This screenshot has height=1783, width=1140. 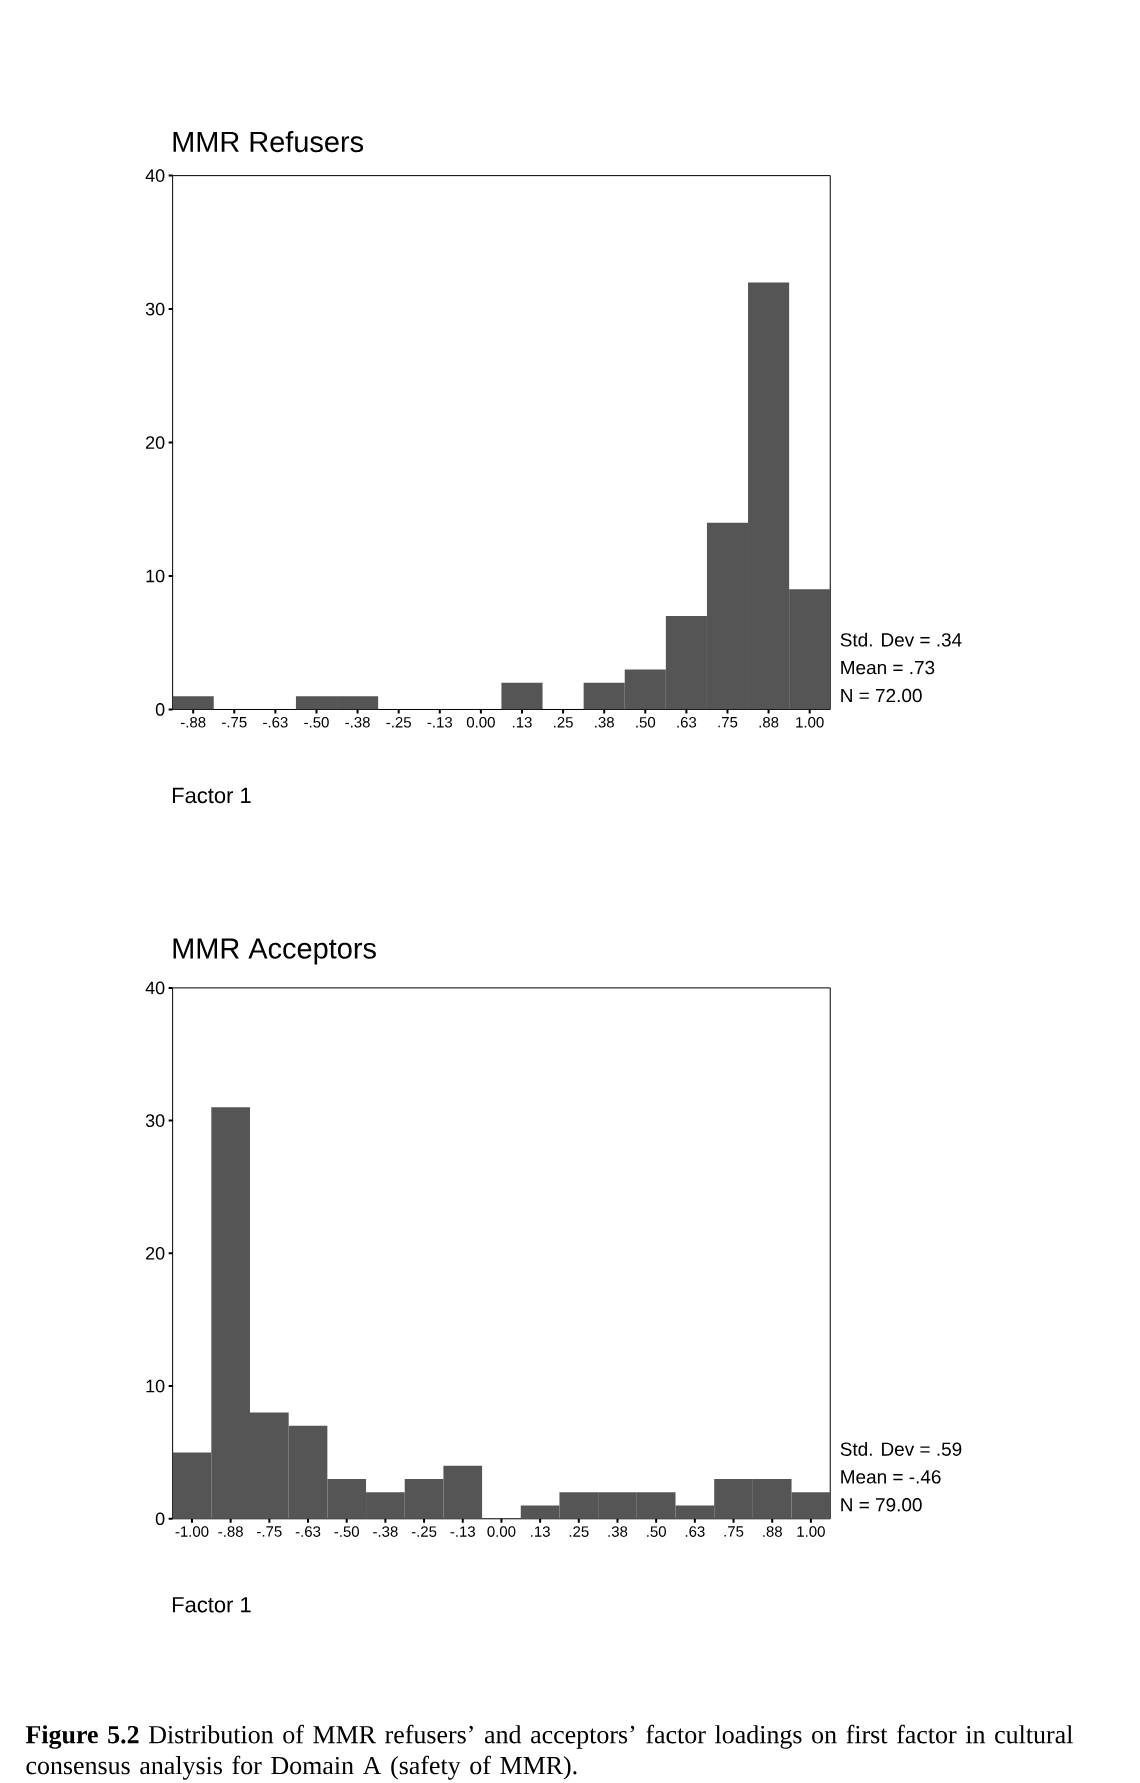 What do you see at coordinates (881, 1505) in the screenshot?
I see `text: N = 79.00` at bounding box center [881, 1505].